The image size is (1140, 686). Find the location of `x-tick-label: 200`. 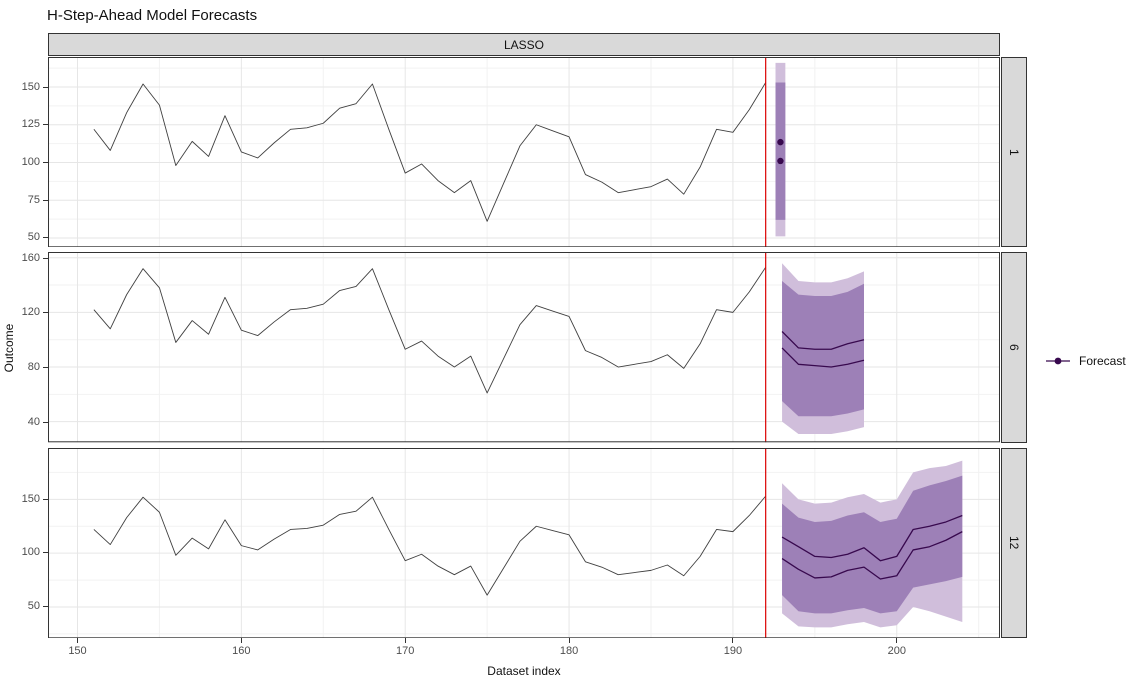

x-tick-label: 200 is located at coordinates (896, 651).